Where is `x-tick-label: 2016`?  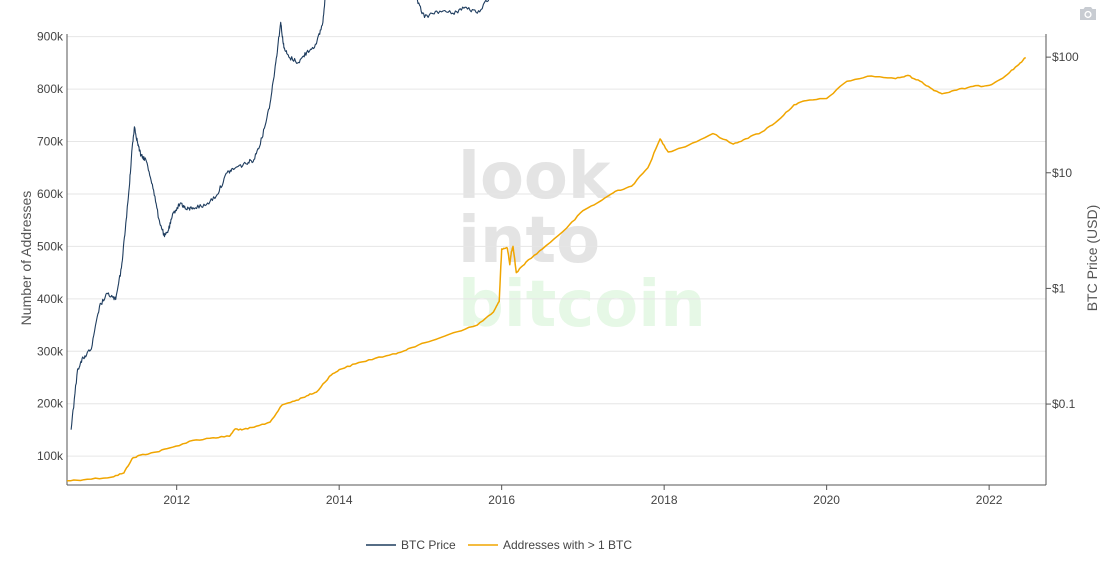 x-tick-label: 2016 is located at coordinates (501, 500).